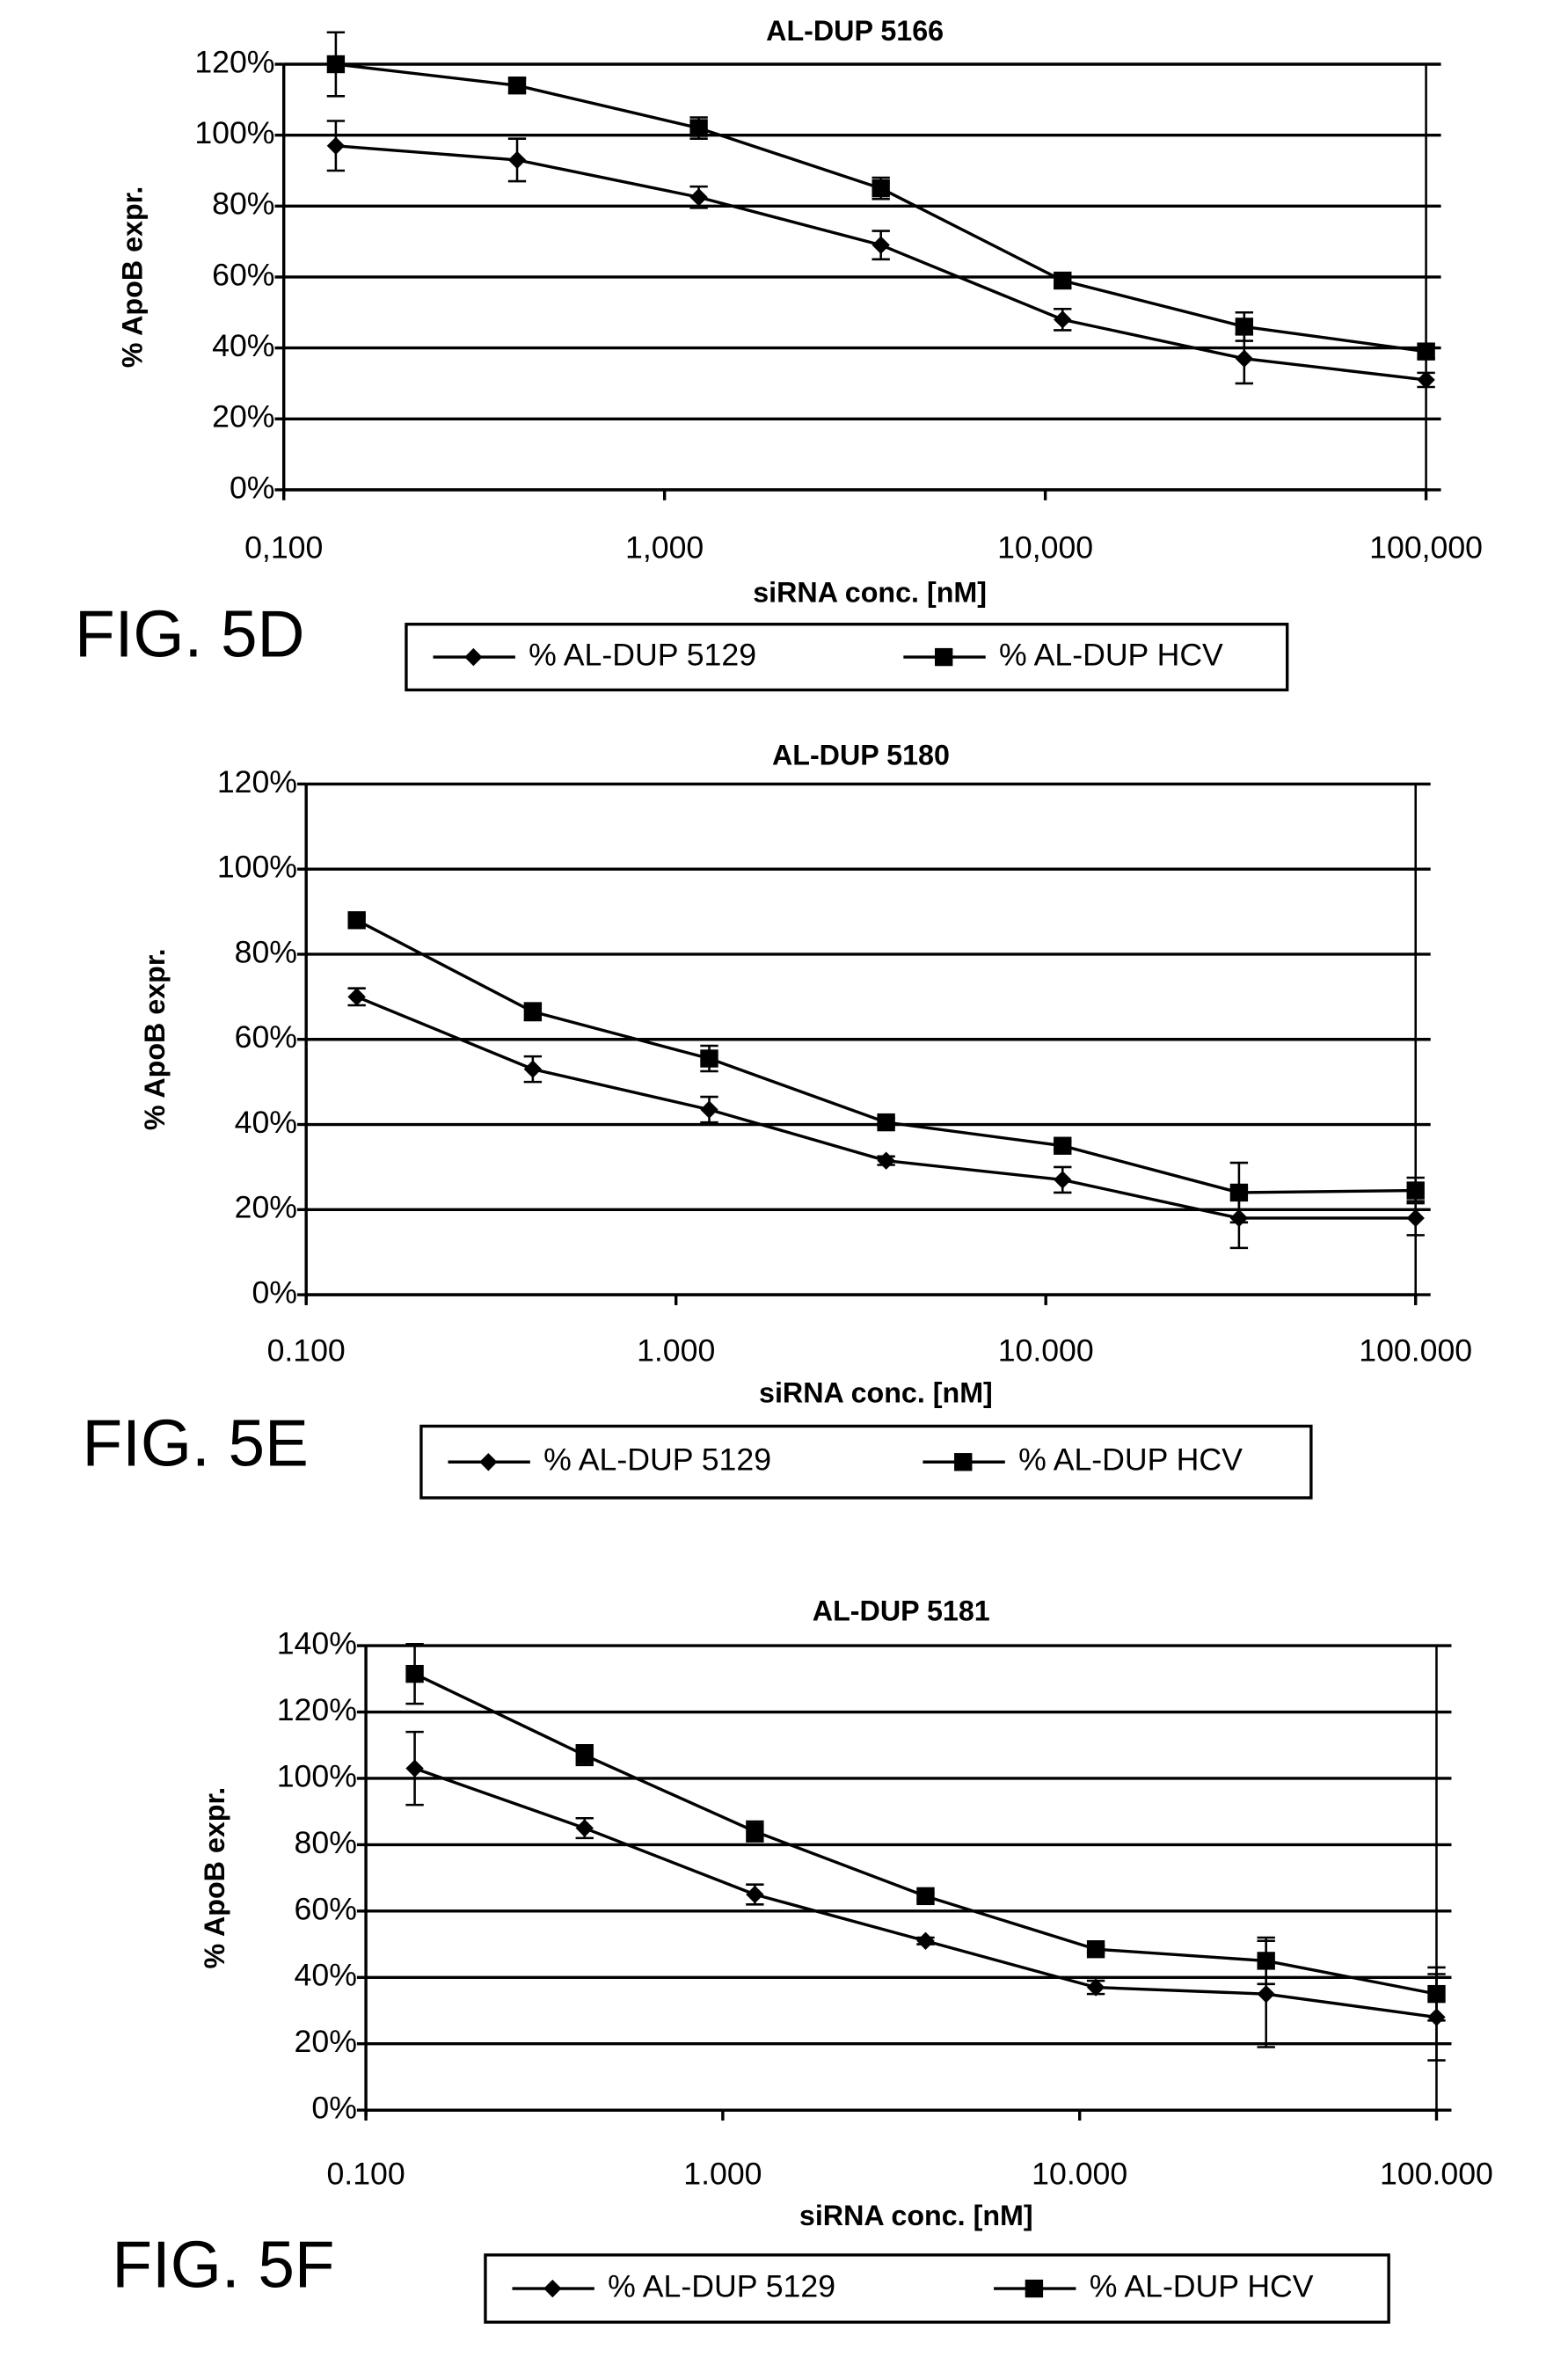 The width and height of the screenshot is (1568, 2358). Describe the element at coordinates (195, 1443) in the screenshot. I see `figure-label: FIG. 5E` at that location.